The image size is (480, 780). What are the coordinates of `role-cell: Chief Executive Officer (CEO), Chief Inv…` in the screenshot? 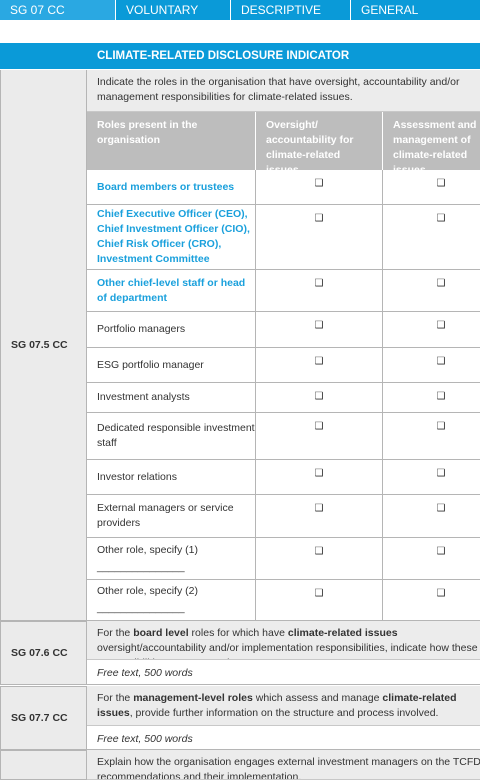 It's located at (171, 237).